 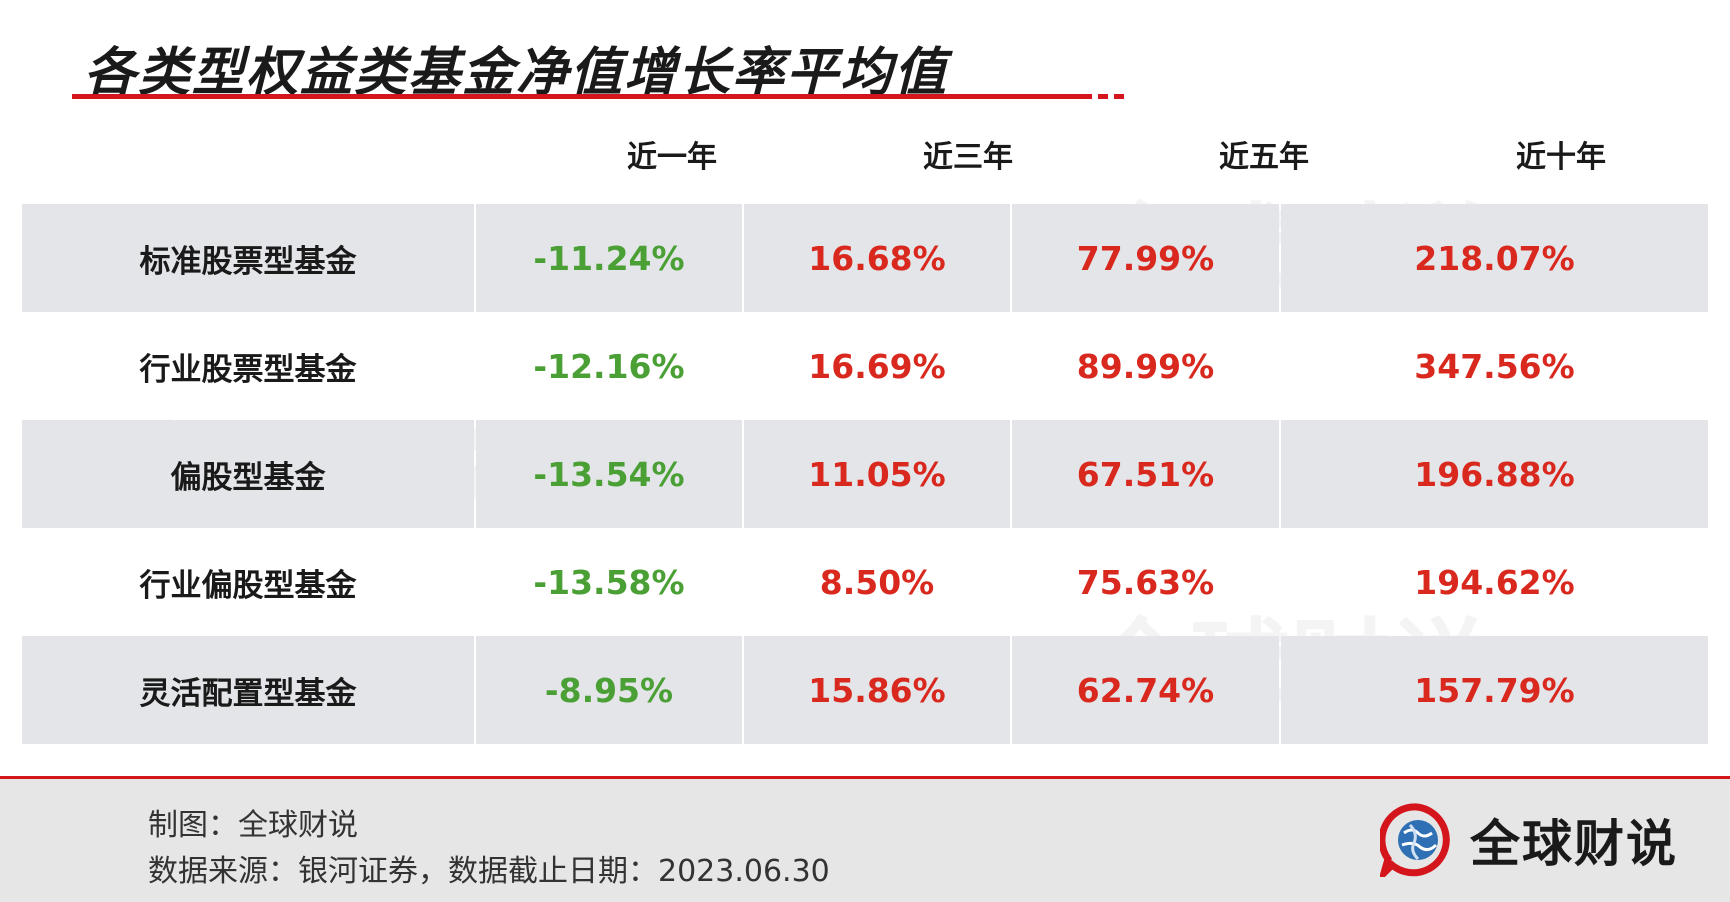 I want to click on footer-divider, so click(x=865, y=777).